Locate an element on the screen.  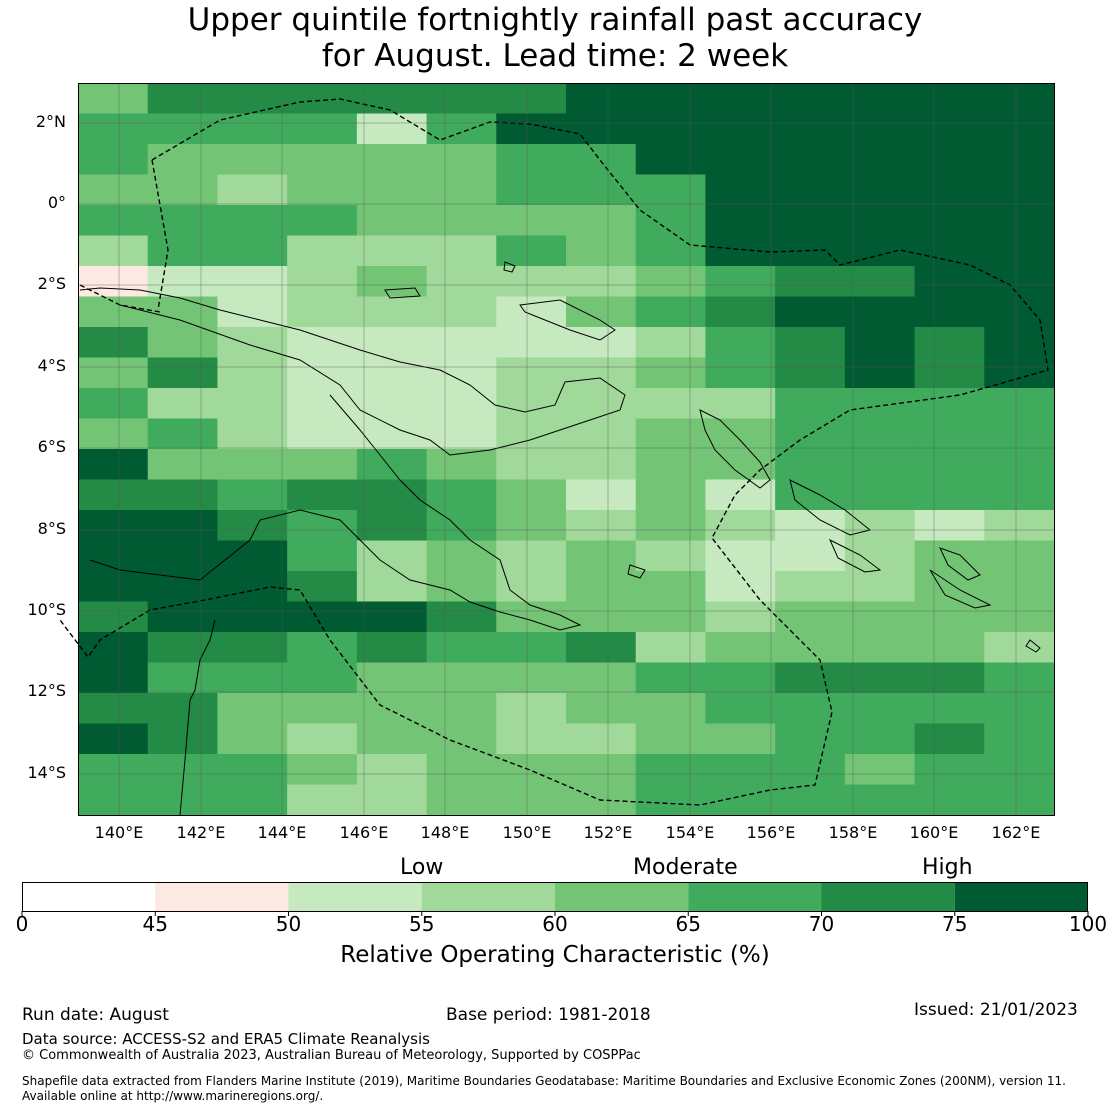
colorbar-tick-label: 65 is located at coordinates (688, 924).